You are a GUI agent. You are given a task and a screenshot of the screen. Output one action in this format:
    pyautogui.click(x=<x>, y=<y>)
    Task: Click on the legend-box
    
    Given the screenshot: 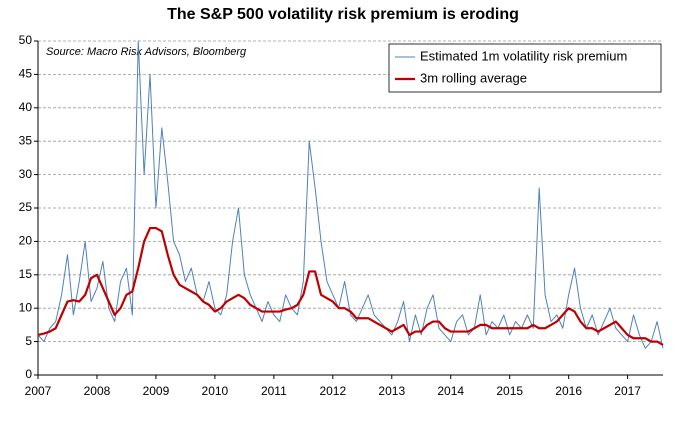 What is the action you would take?
    pyautogui.click(x=525, y=68)
    